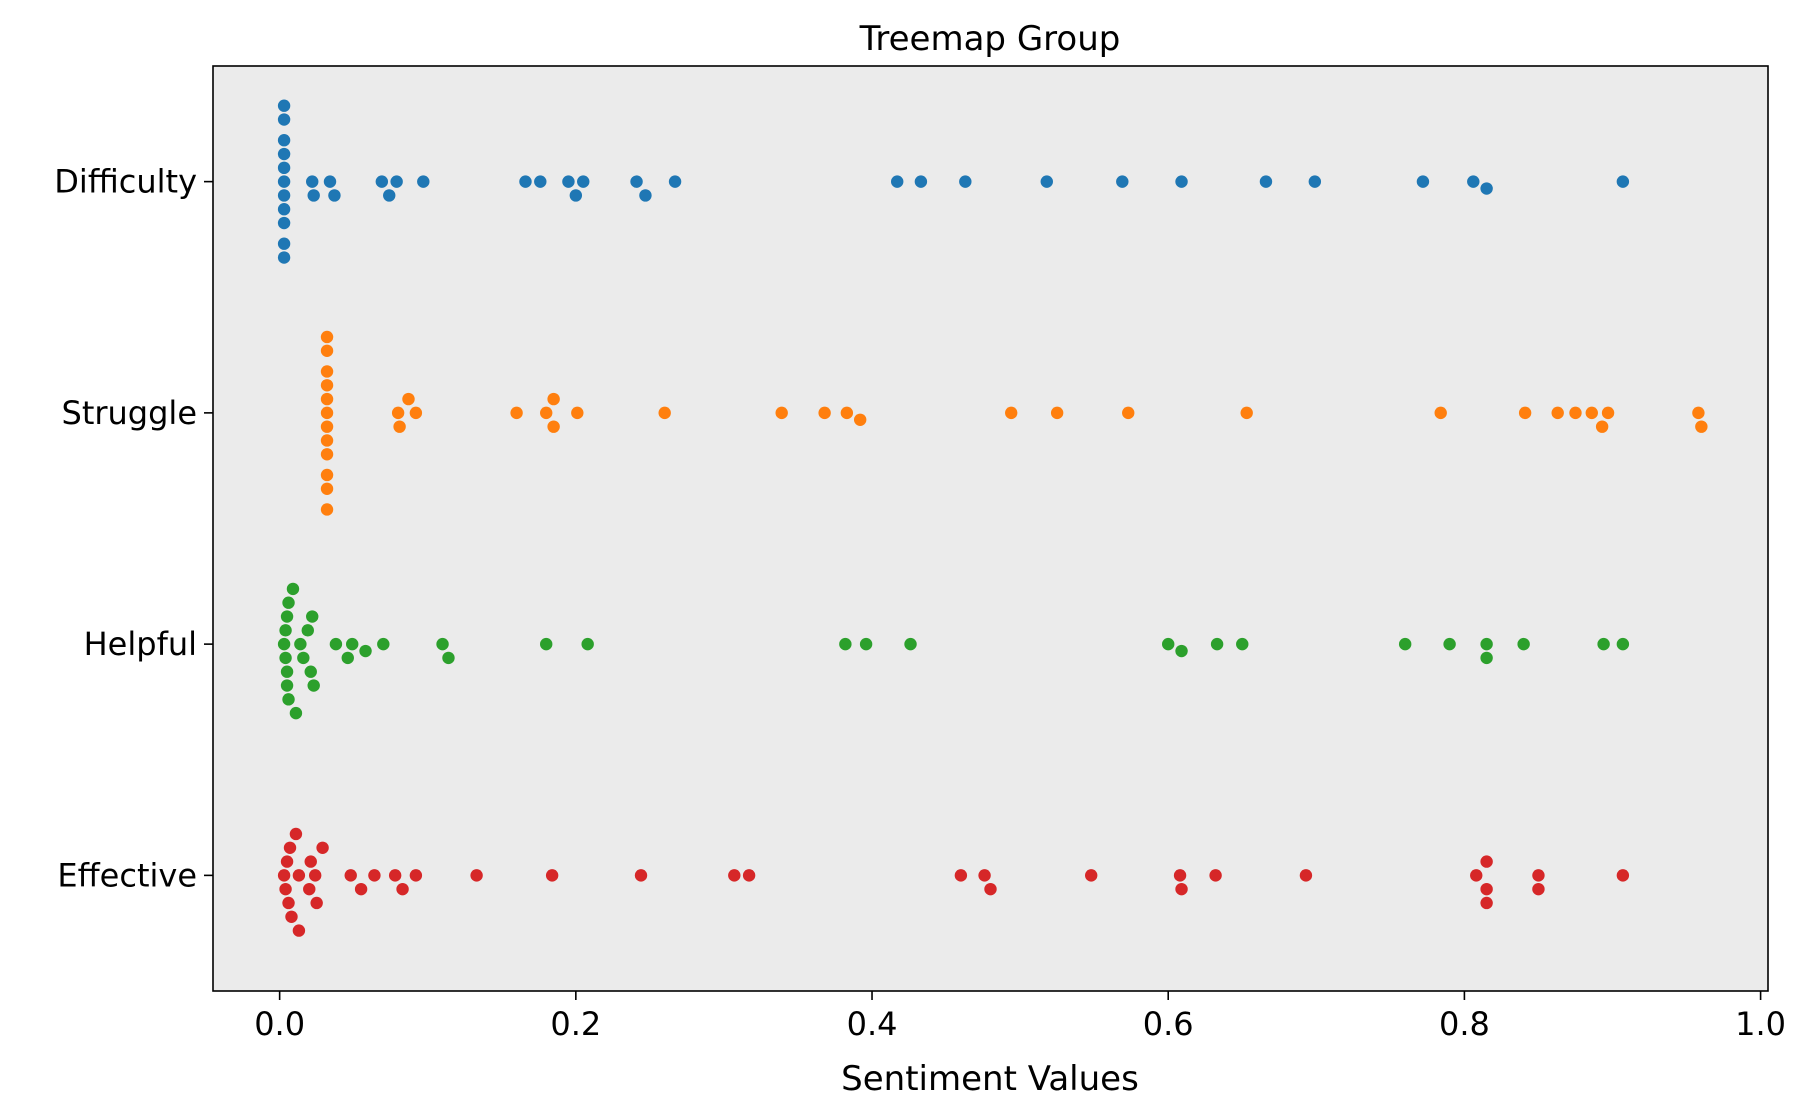 The width and height of the screenshot is (1803, 1117). Describe the element at coordinates (125, 182) in the screenshot. I see `y-category-label: Difficulty` at that location.